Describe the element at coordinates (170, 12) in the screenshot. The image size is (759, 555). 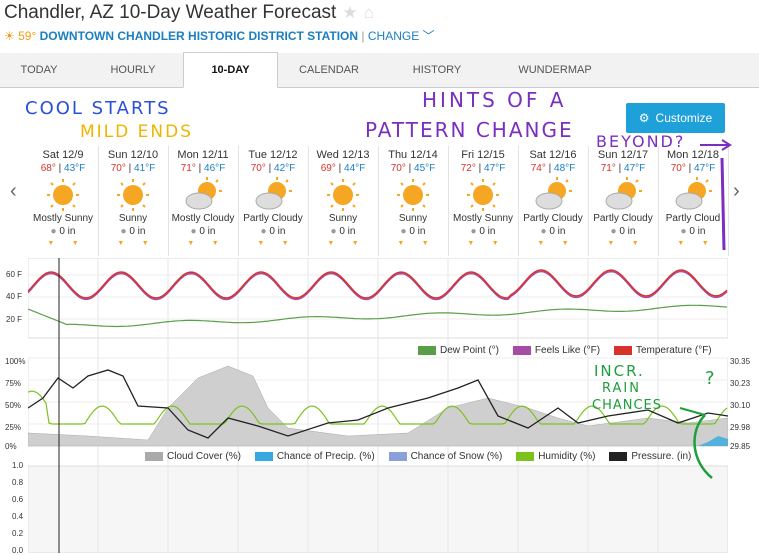
I see `page-title-text: Chandler, AZ 10-Day Weather Forecast` at that location.